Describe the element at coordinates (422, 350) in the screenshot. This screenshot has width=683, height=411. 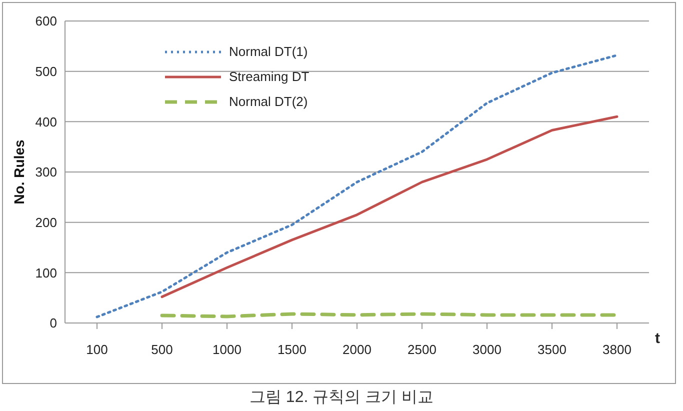
I see `x-tick-label: 2500` at that location.